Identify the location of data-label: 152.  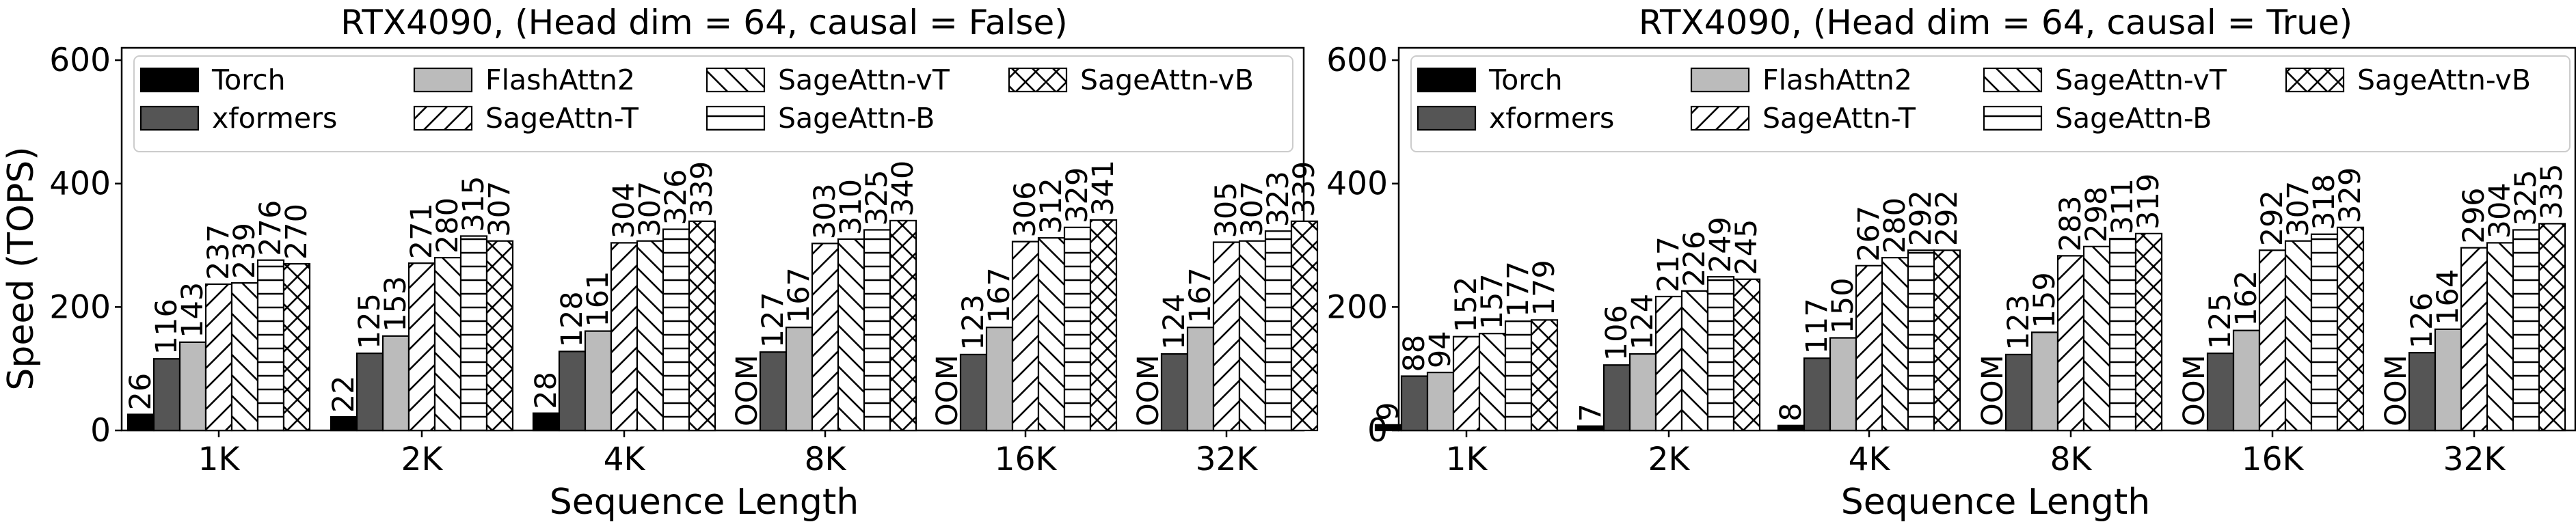
(1466, 305).